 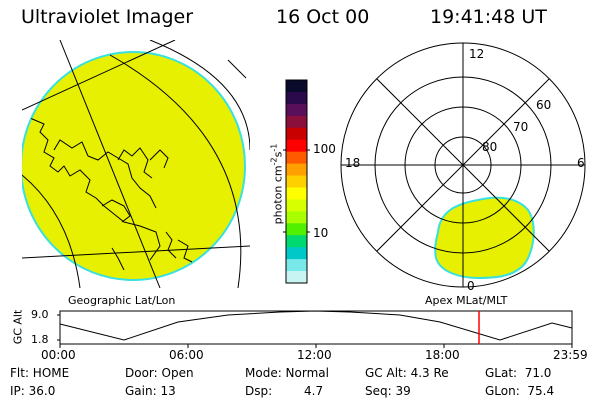 What do you see at coordinates (353, 163) in the screenshot?
I see `mlt-label-18: 18` at bounding box center [353, 163].